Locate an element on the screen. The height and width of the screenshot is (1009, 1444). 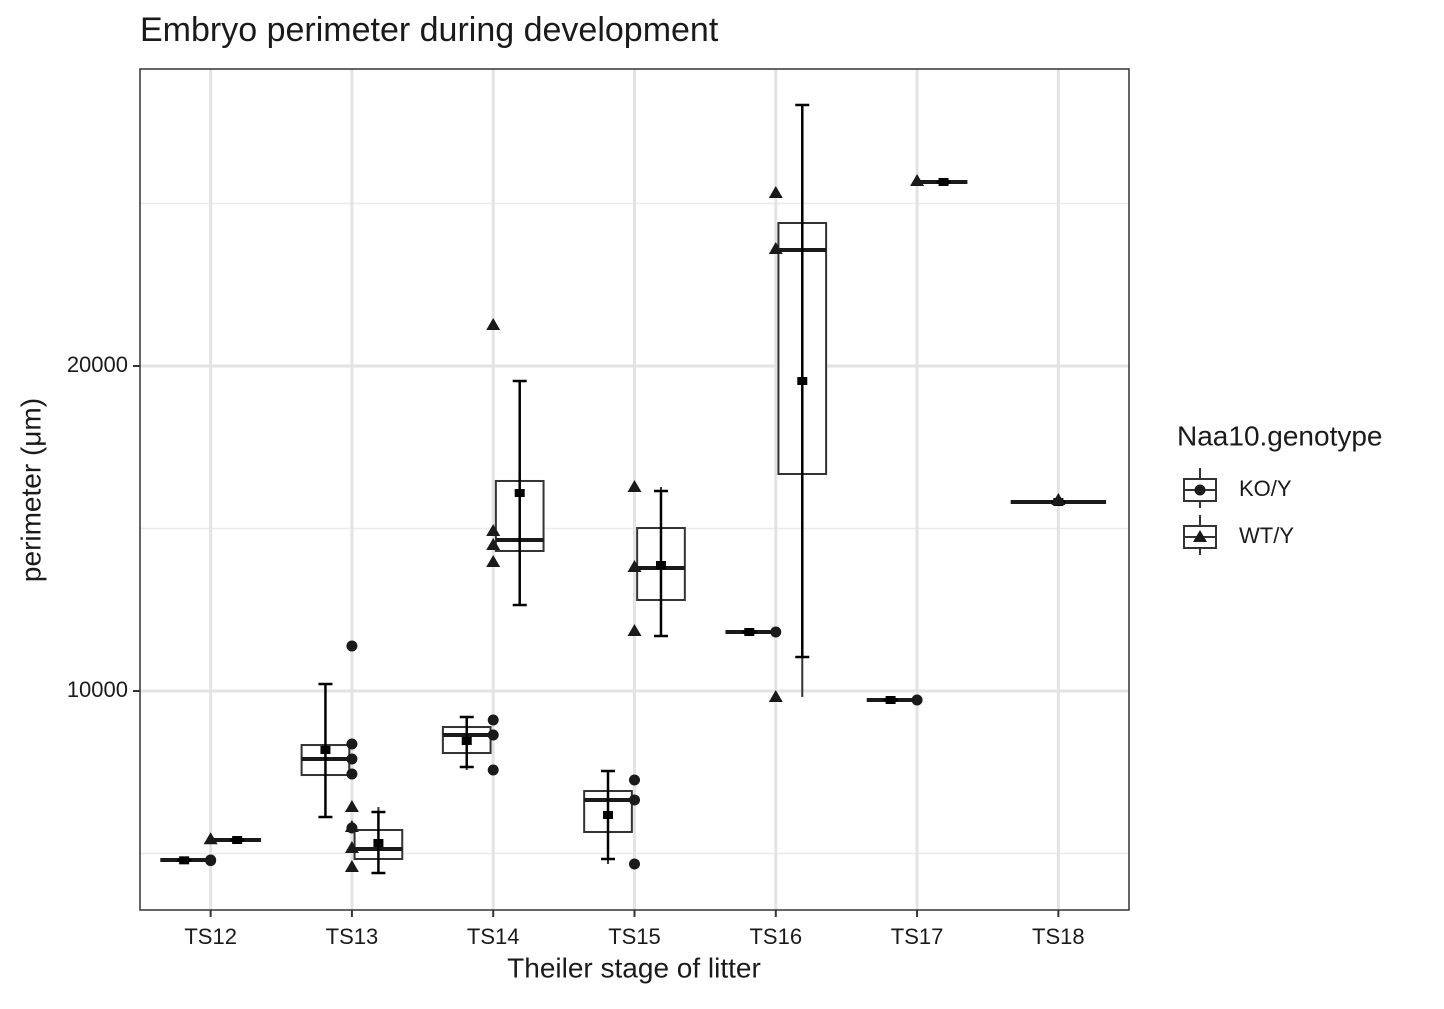
x-tick-label: TS14 is located at coordinates (493, 936).